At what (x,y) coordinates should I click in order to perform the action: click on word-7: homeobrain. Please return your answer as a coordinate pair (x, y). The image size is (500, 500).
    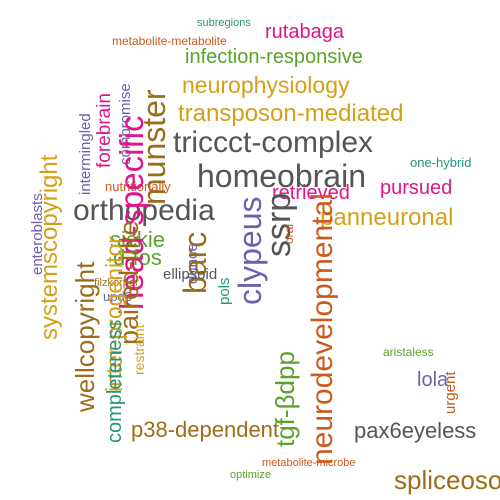
    Looking at the image, I should click on (281, 176).